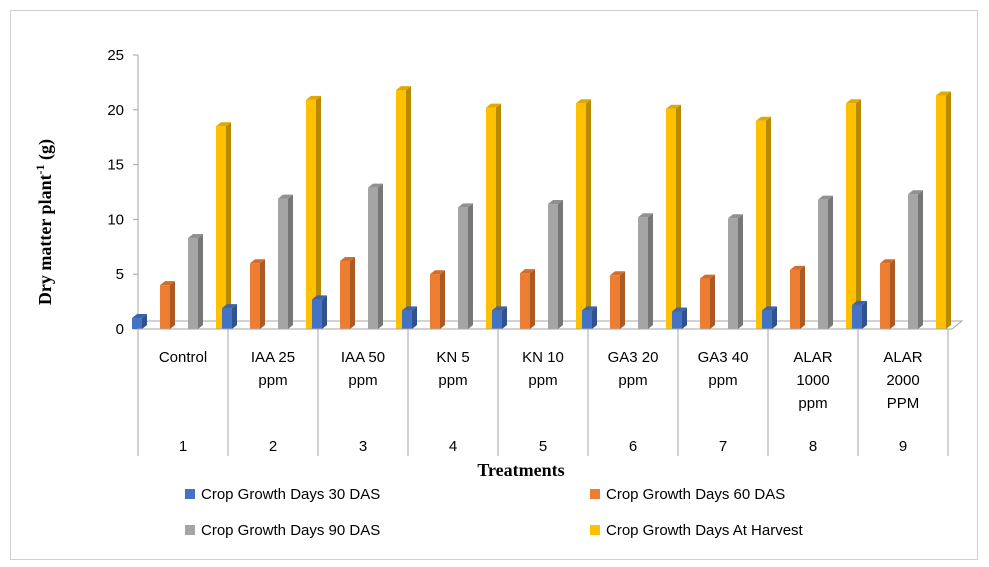 Image resolution: width=989 pixels, height=567 pixels. What do you see at coordinates (40, 169) in the screenshot?
I see `y-axis-title-sup: -1` at bounding box center [40, 169].